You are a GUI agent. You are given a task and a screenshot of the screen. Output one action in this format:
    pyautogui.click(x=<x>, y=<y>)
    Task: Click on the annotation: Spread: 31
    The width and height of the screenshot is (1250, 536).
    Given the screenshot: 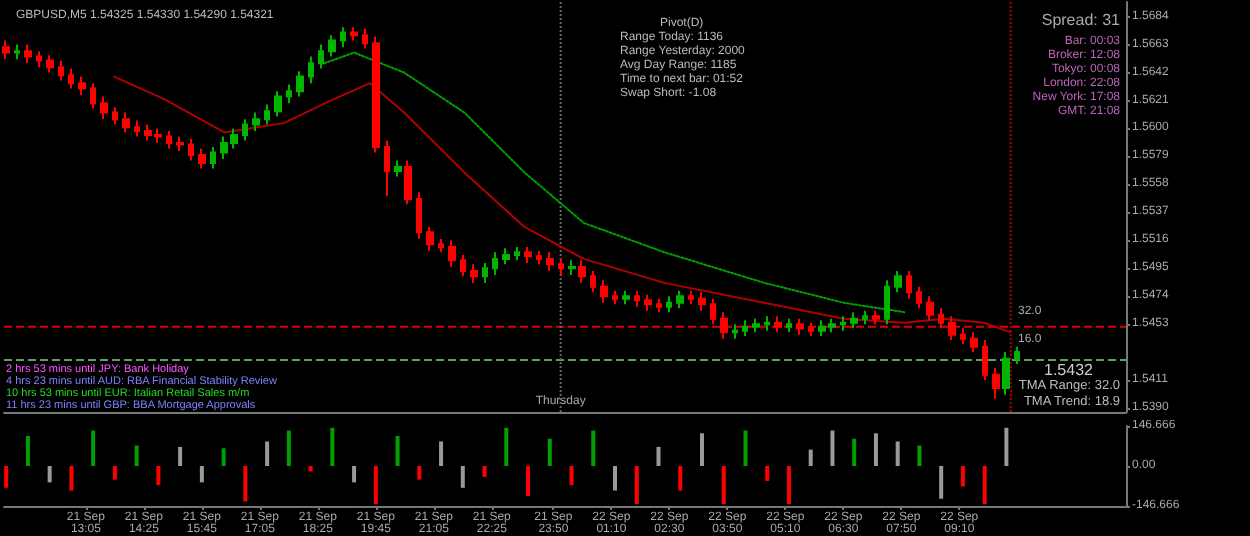 What is the action you would take?
    pyautogui.click(x=1081, y=20)
    